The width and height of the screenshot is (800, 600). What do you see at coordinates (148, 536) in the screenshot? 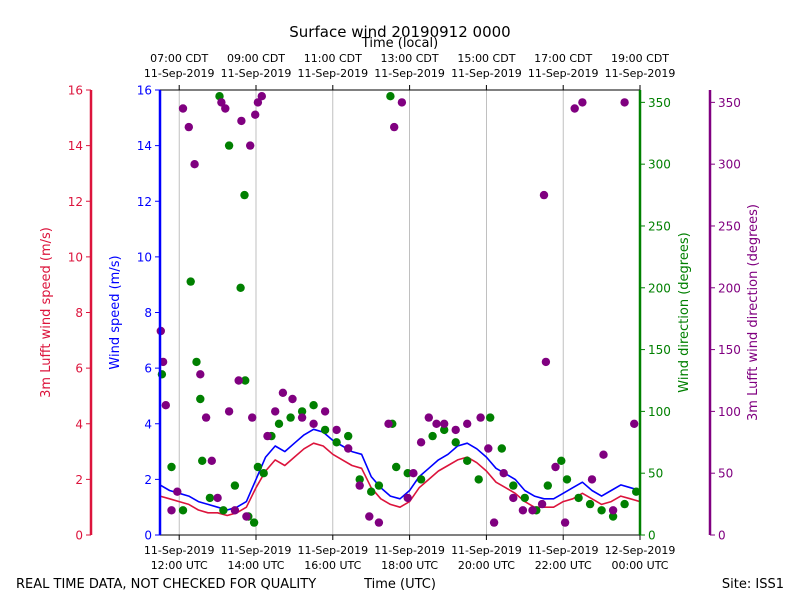
I see `speed-tick-label: 0` at bounding box center [148, 536].